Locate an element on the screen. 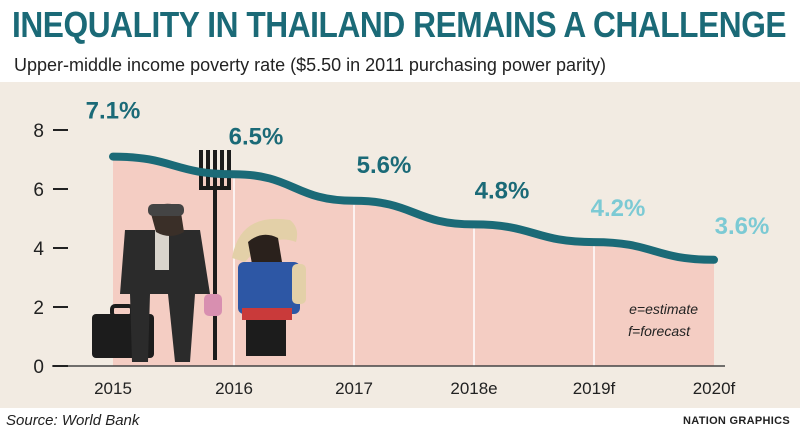 This screenshot has width=800, height=433. farmer-hand-shape is located at coordinates (213, 305).